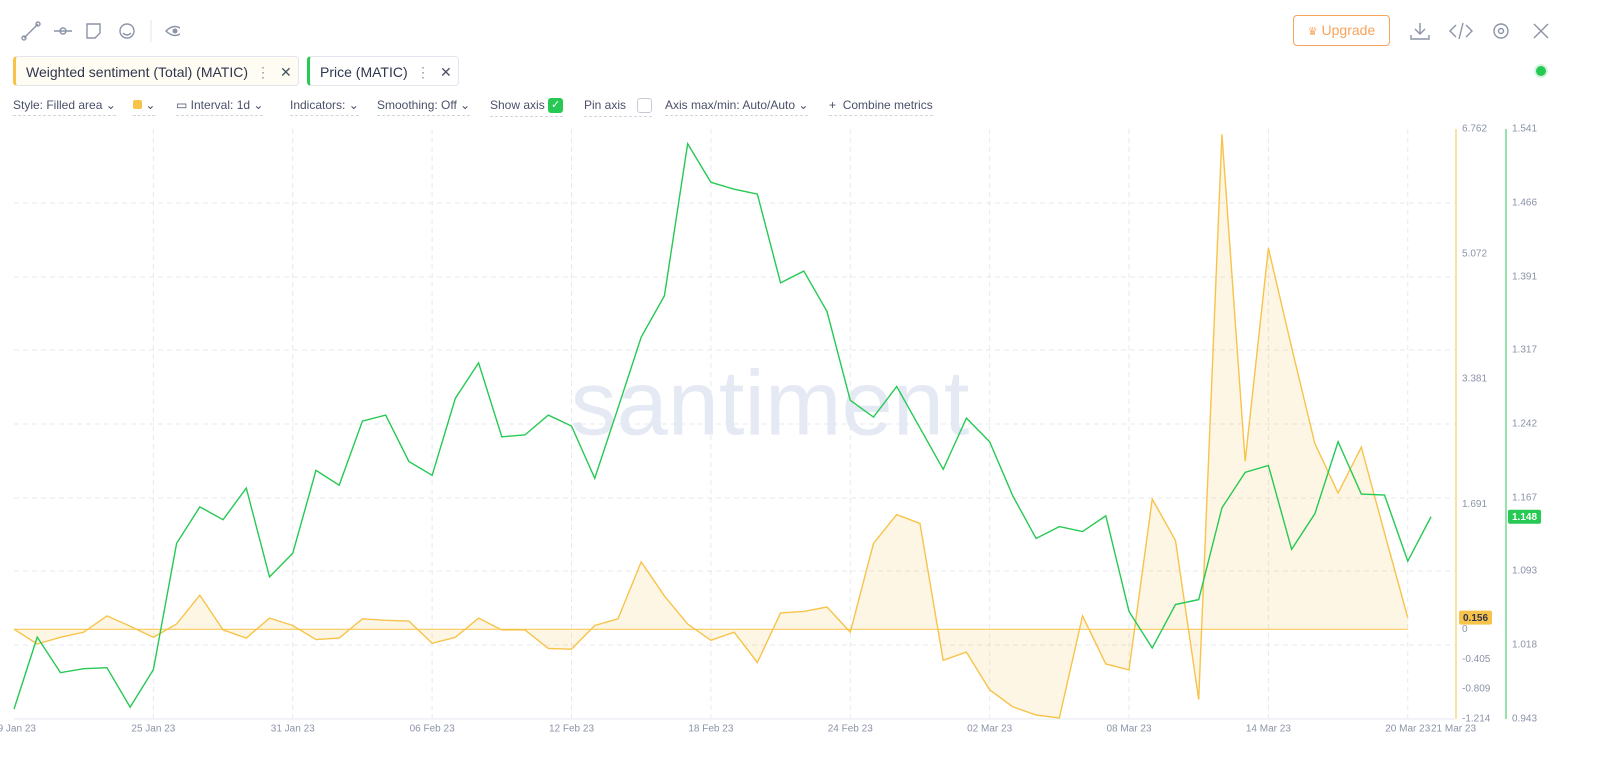 The image size is (1600, 762). I want to click on metric-name: Weighted sentiment (Total) (MATIC), so click(137, 72).